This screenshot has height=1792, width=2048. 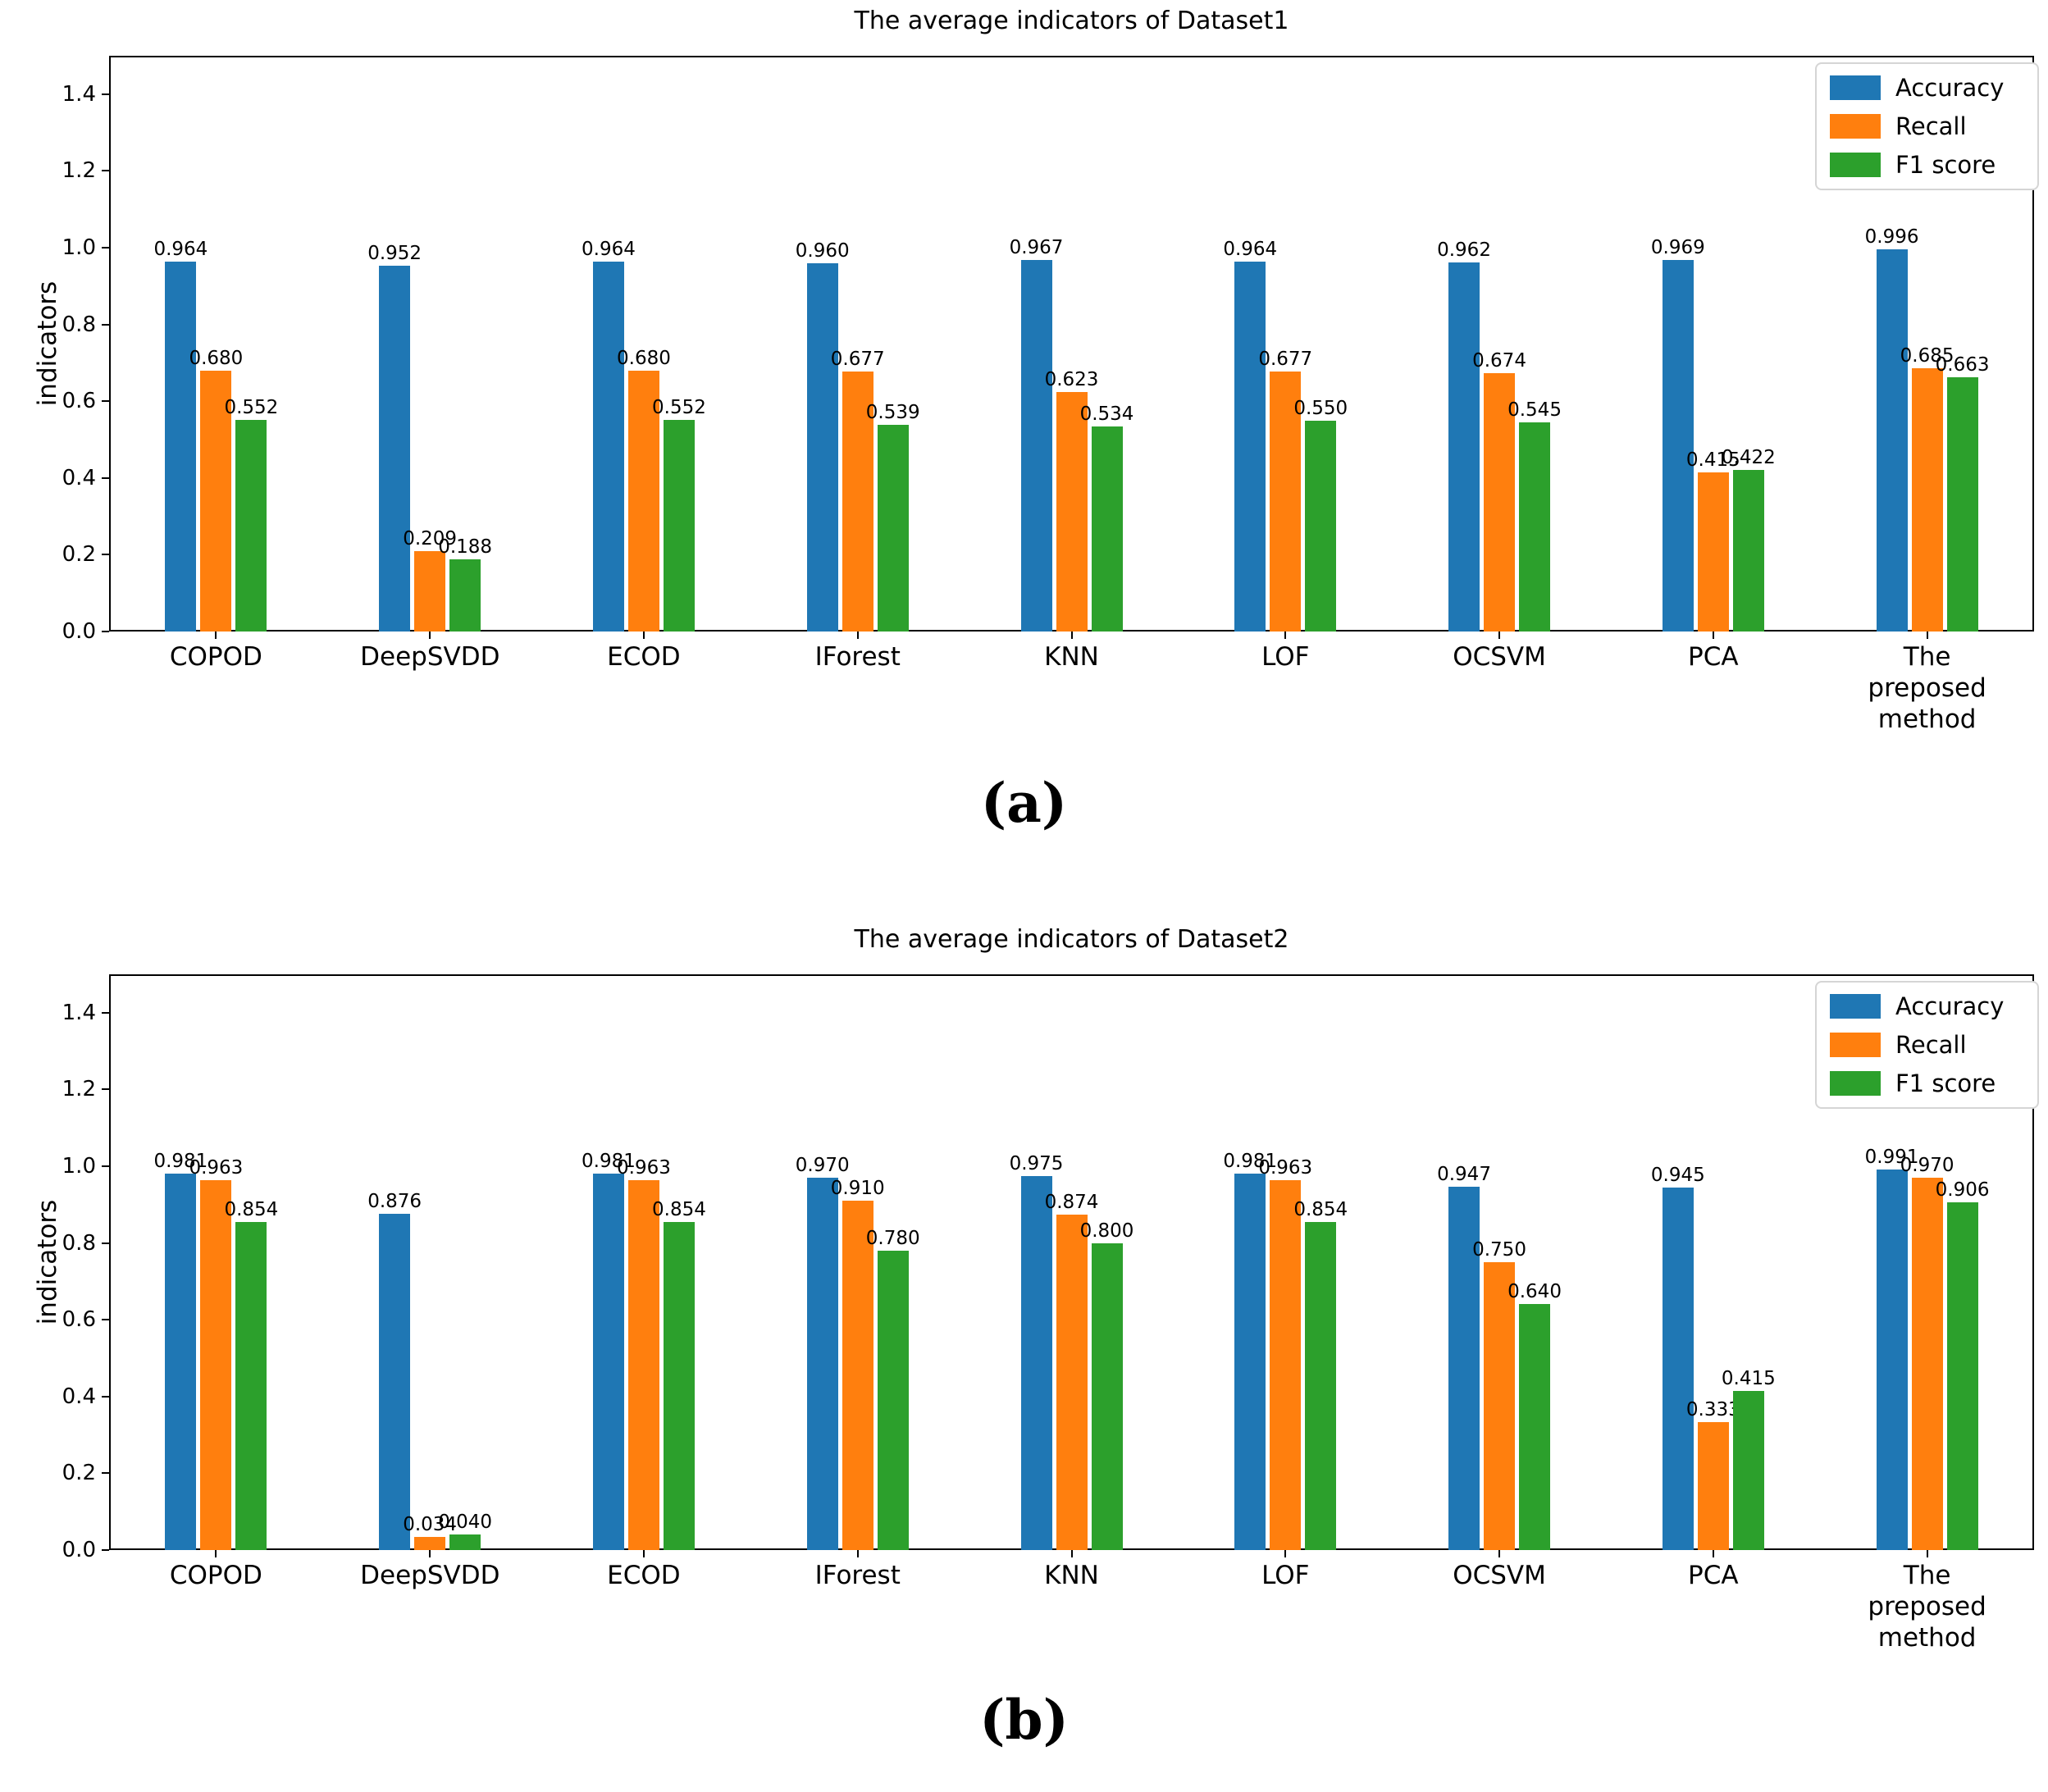 What do you see at coordinates (79, 1473) in the screenshot?
I see `chart-b-ytick-label: 0.2` at bounding box center [79, 1473].